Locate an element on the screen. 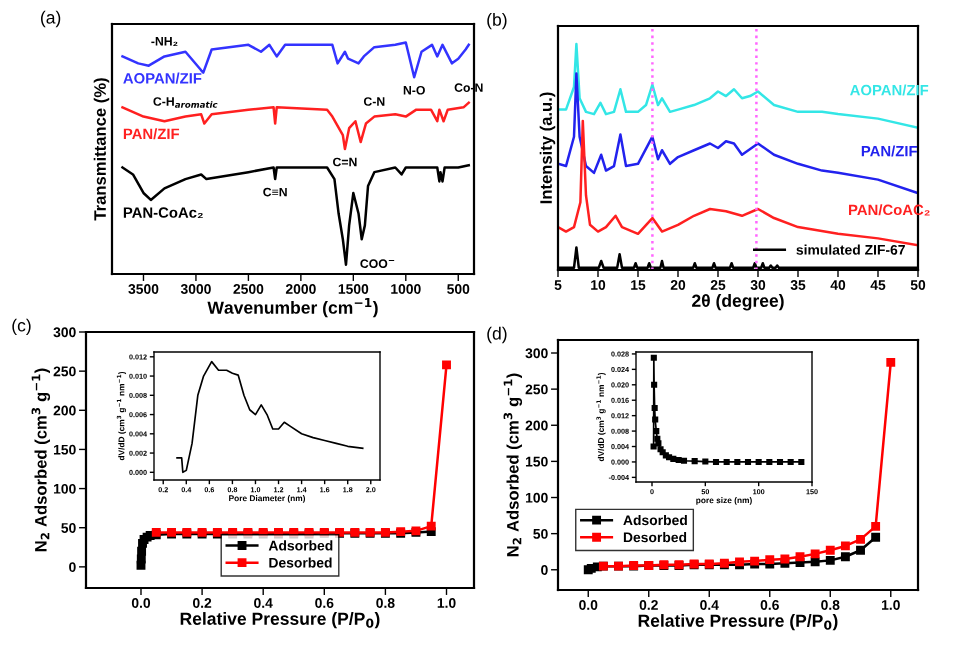 Image resolution: width=966 pixels, height=652 pixels. chart-title: (b) is located at coordinates (497, 21).